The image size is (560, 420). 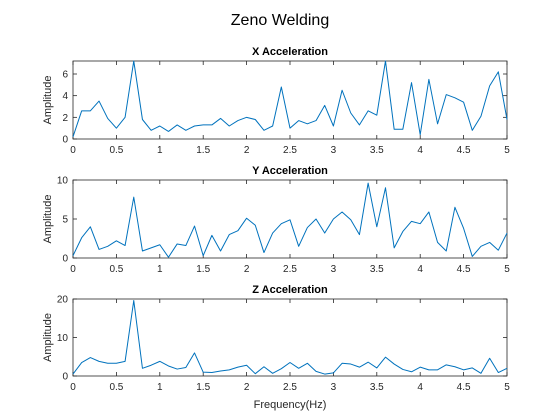 I want to click on z-subplot-title: Z Acceleration, so click(x=290, y=290).